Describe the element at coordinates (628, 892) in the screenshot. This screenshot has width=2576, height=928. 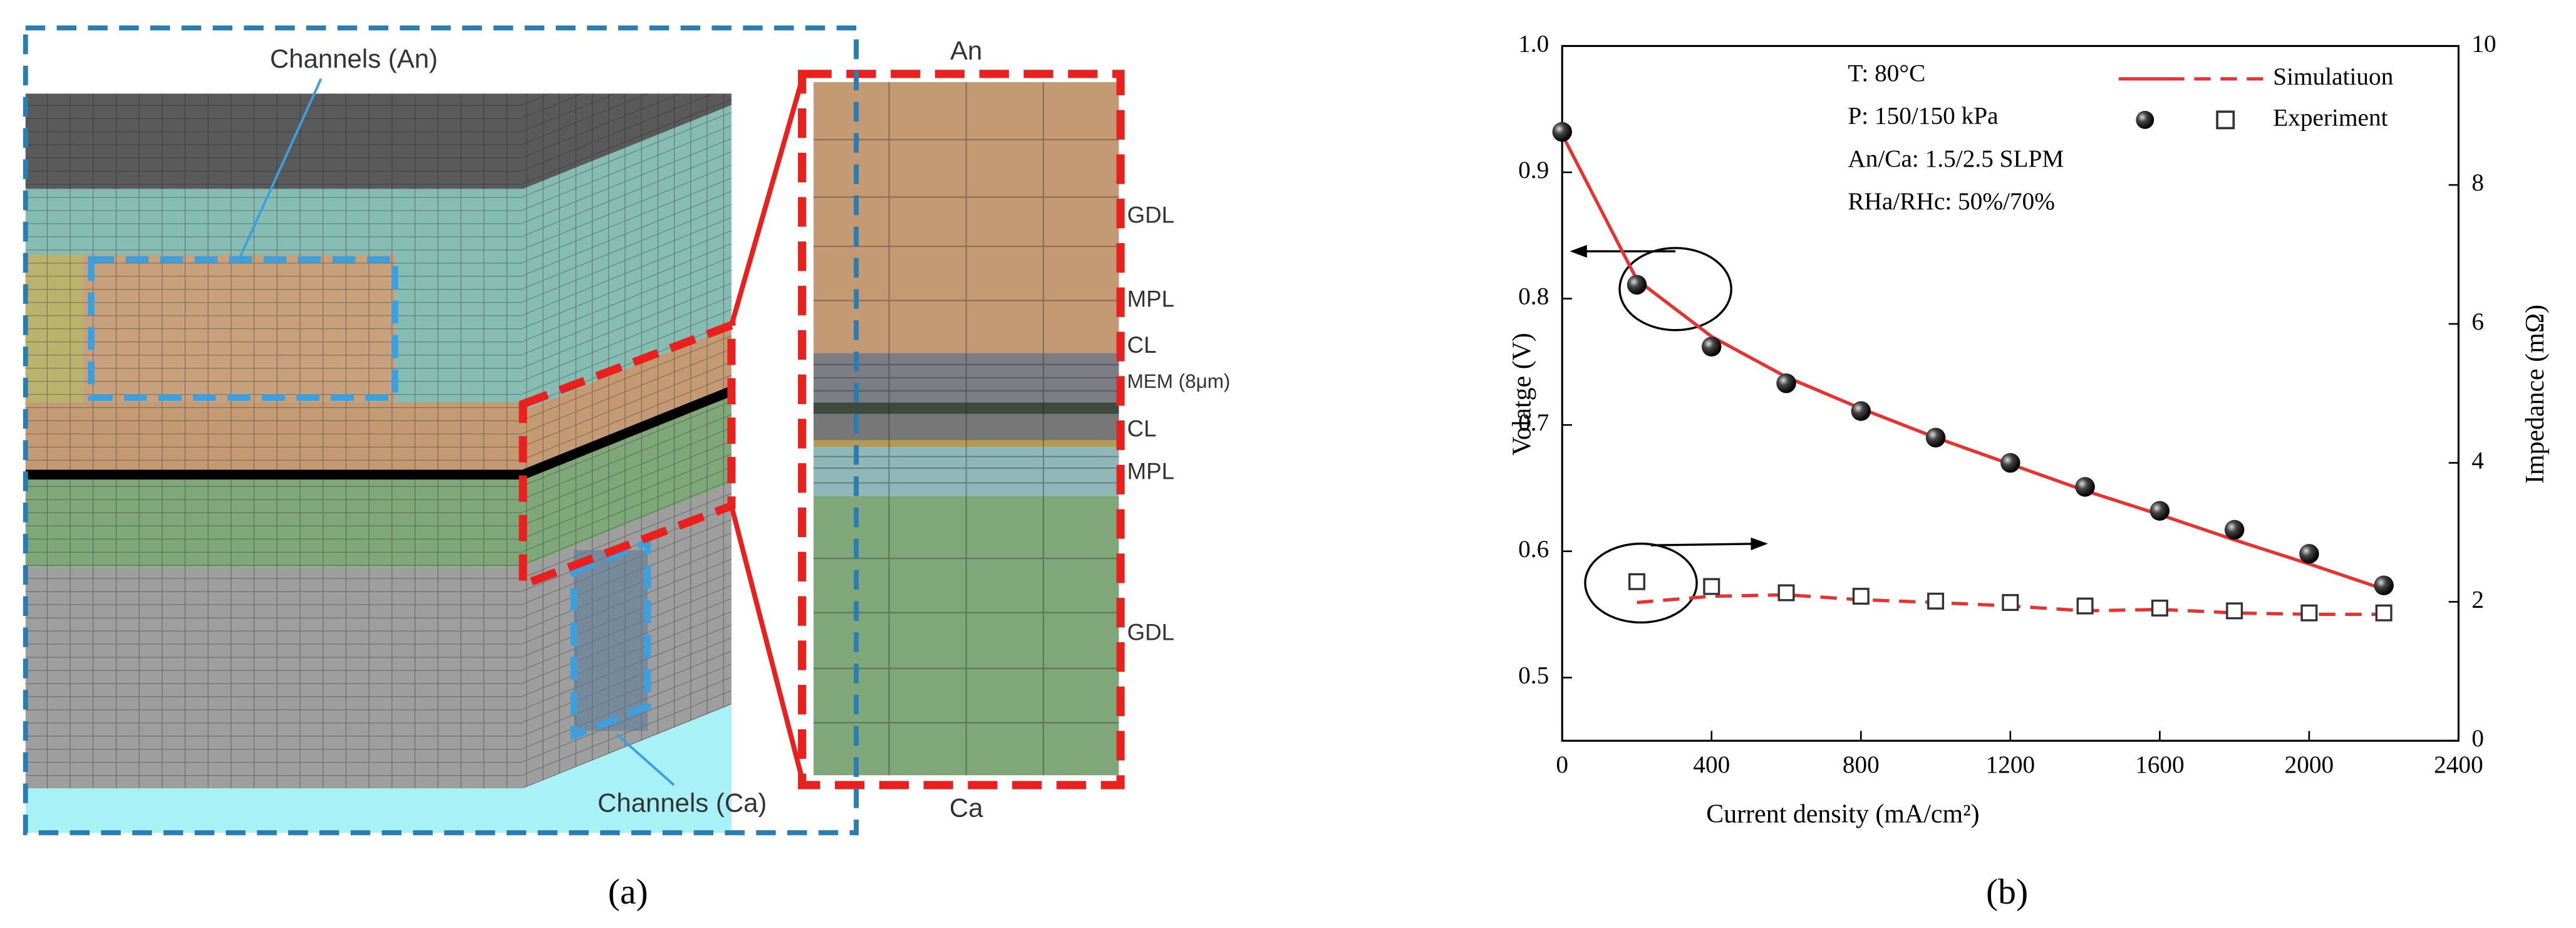
I see `caption: (a)` at that location.